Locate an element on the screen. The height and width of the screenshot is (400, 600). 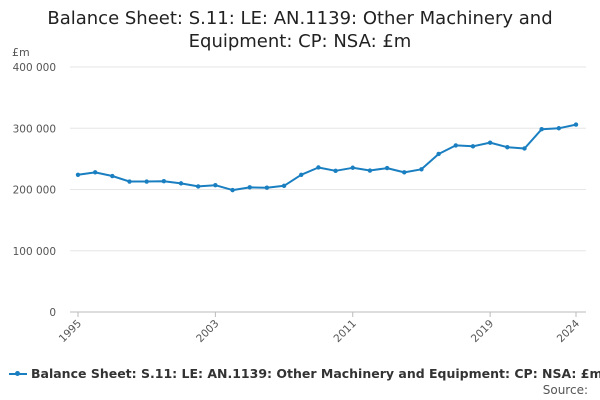
y-axis-ticks: 0 100 000 200 000 300 000 400 000 is located at coordinates (34, 190).